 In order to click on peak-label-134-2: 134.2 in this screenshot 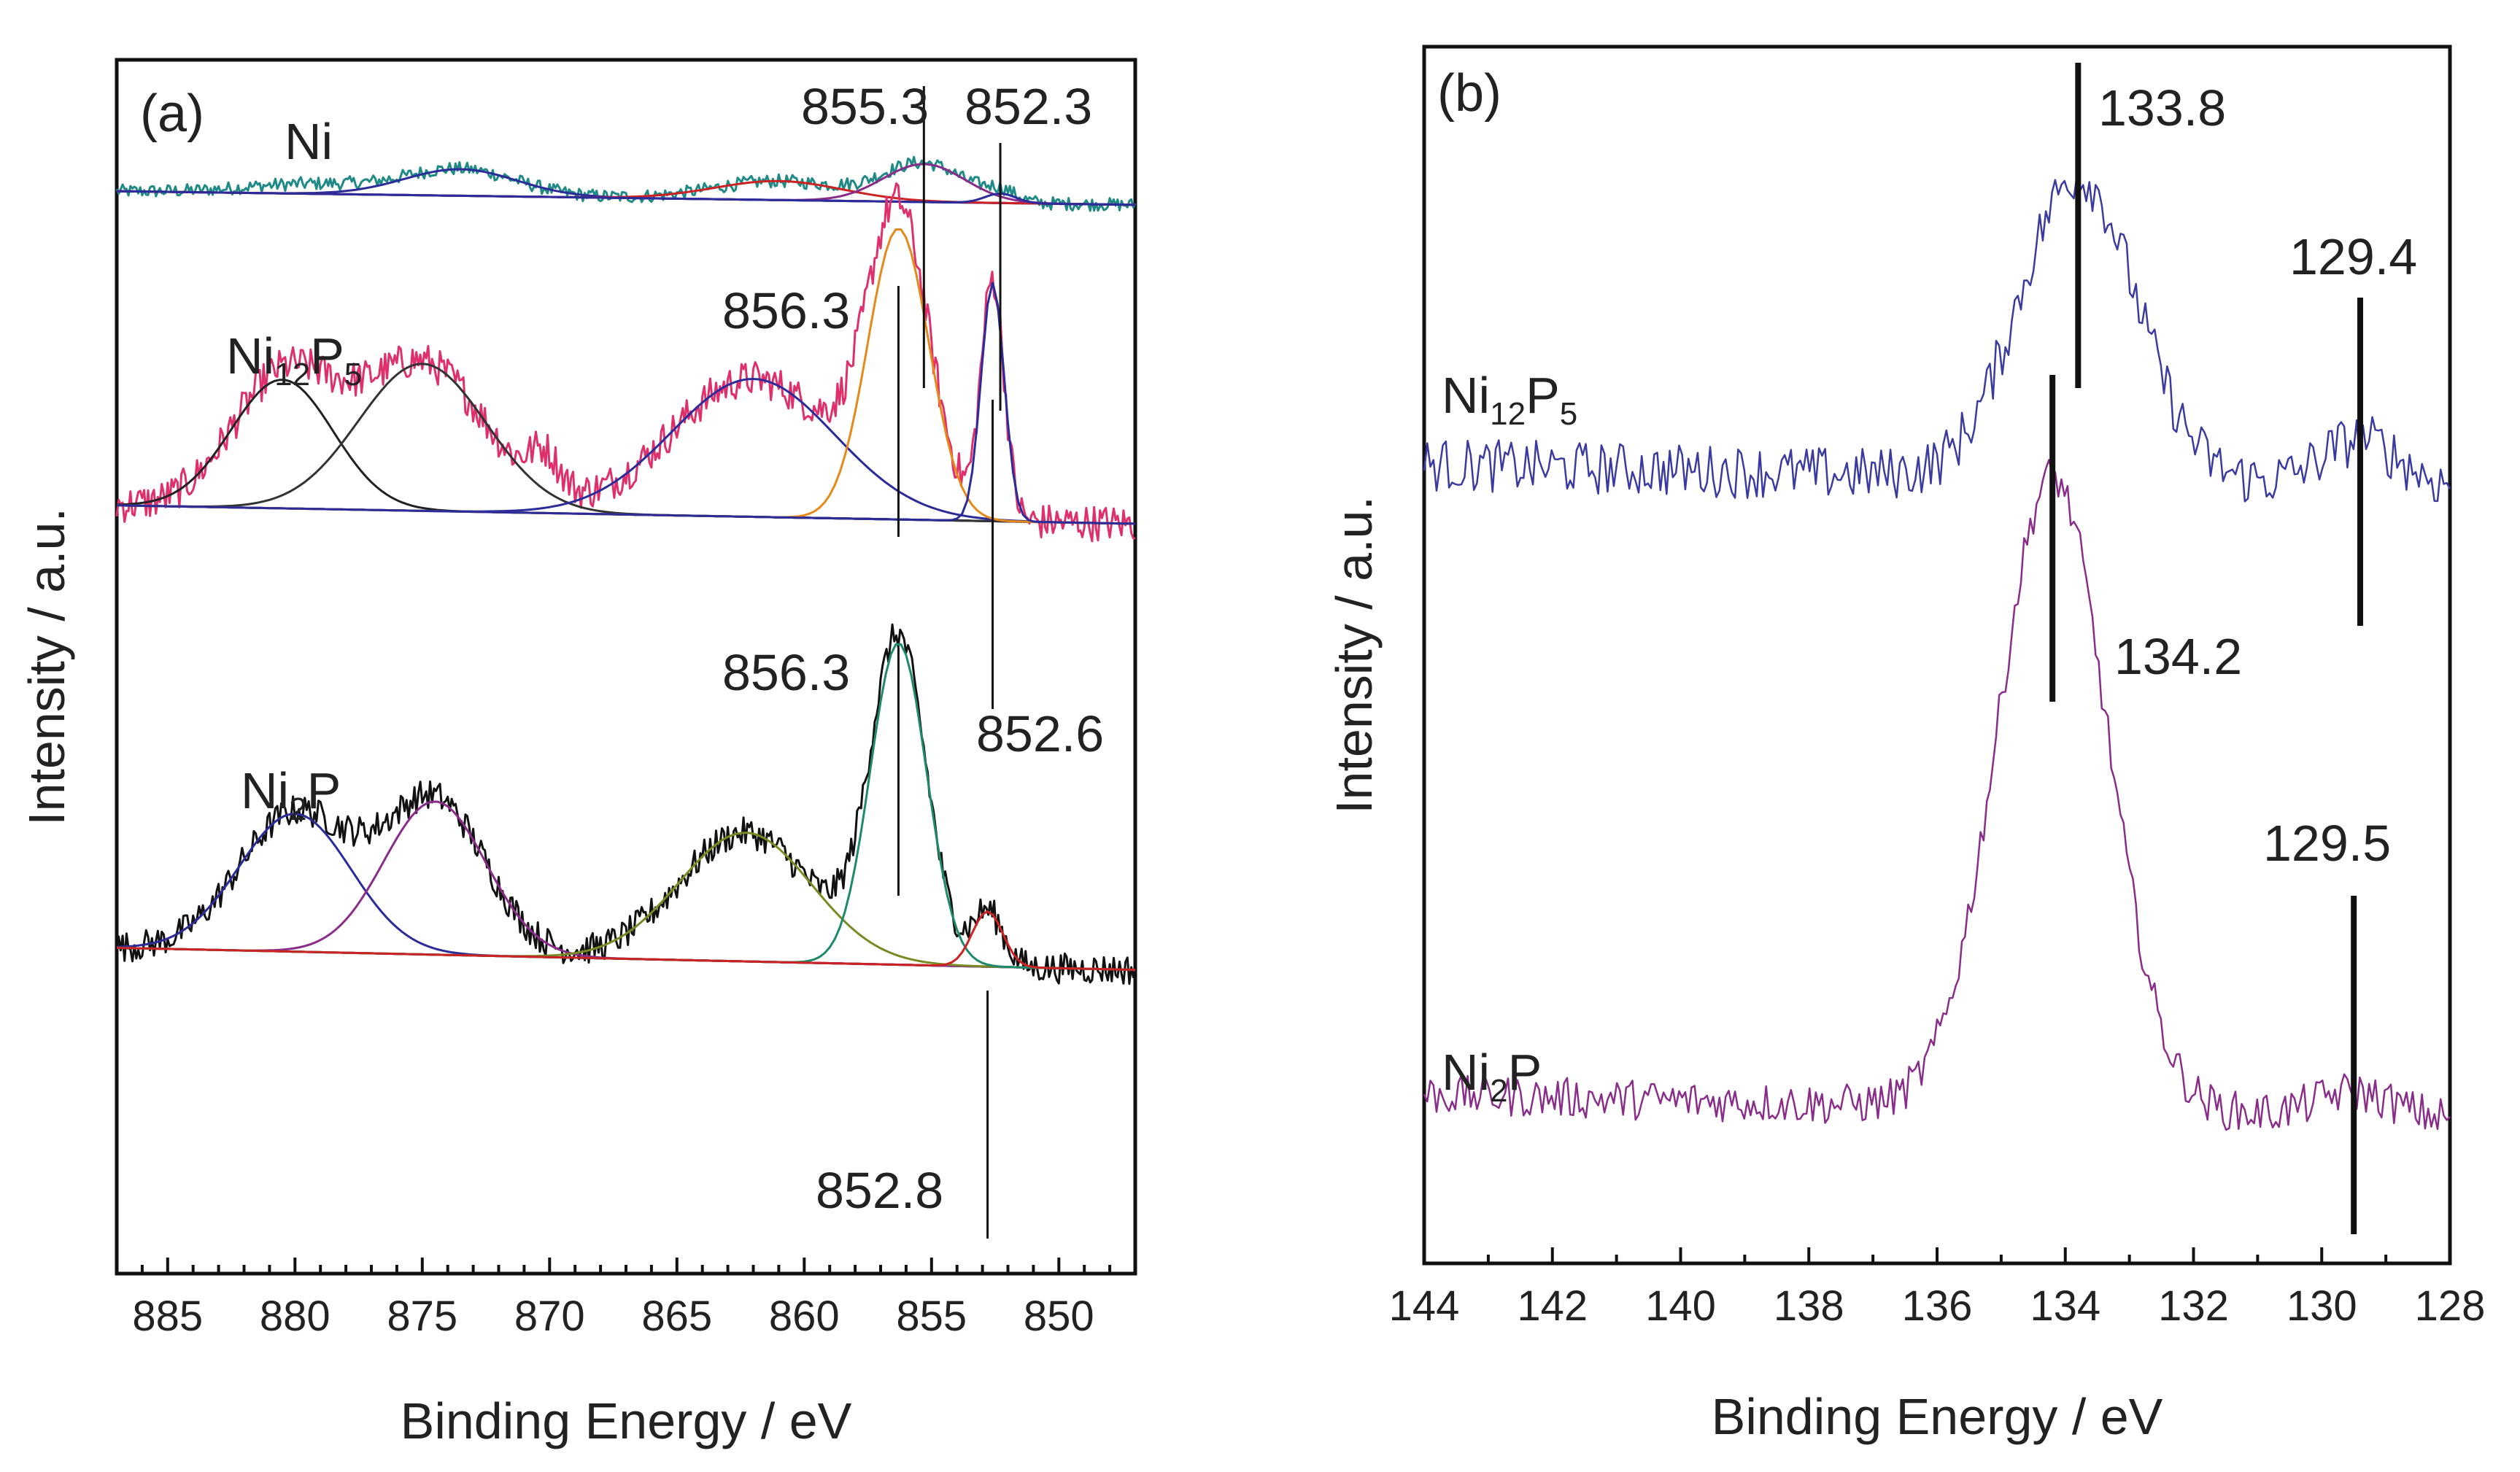, I will do `click(2178, 656)`.